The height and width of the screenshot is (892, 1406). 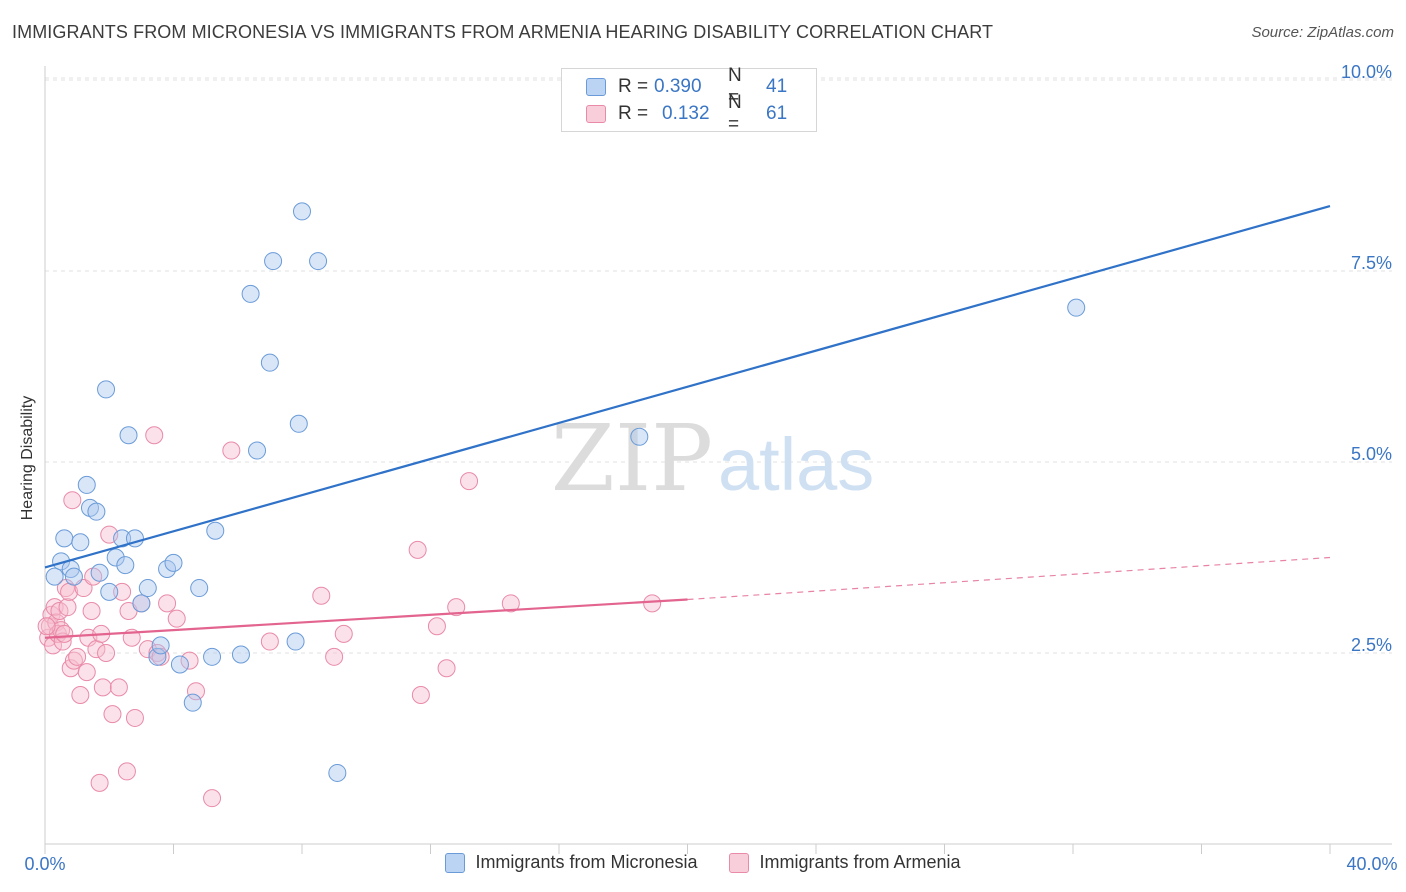 What do you see at coordinates (777, 86) in the screenshot?
I see `legend-n-value: 41` at bounding box center [777, 86].